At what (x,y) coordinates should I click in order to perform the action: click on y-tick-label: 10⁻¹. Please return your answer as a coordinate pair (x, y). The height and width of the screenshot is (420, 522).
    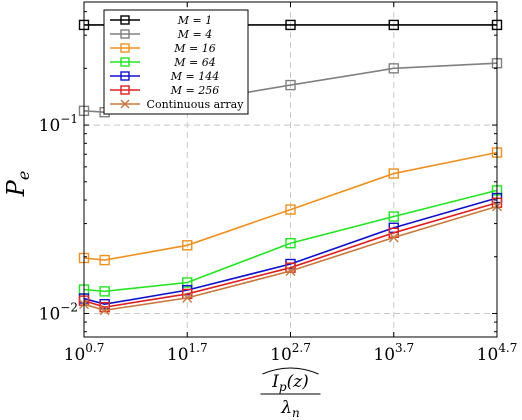
    Looking at the image, I should click on (58, 124).